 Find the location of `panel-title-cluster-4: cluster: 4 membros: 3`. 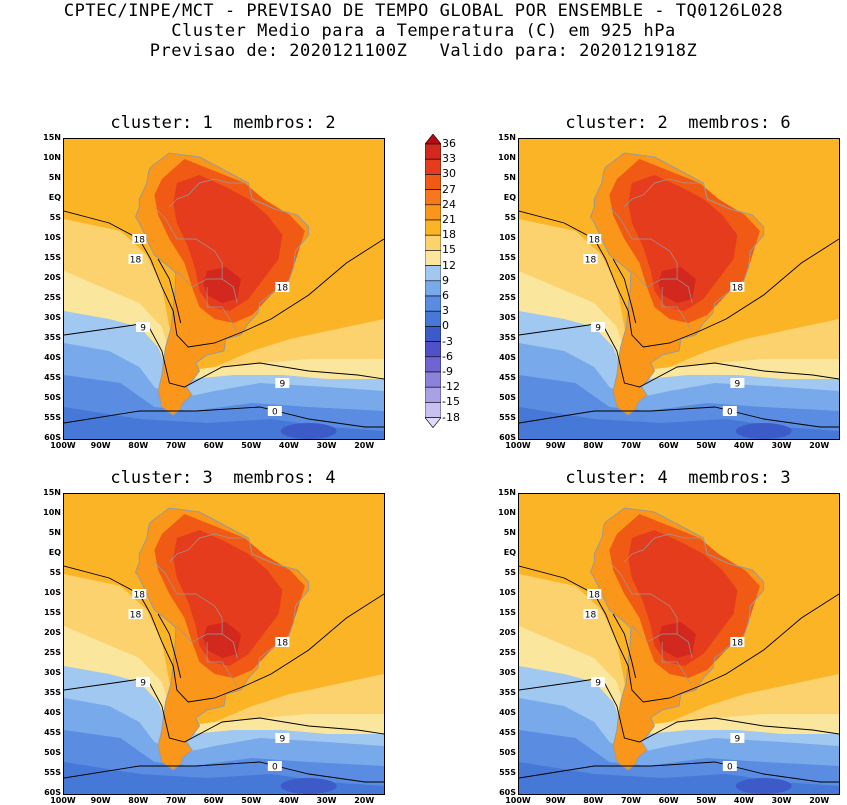

panel-title-cluster-4: cluster: 4 membros: 3 is located at coordinates (678, 478).